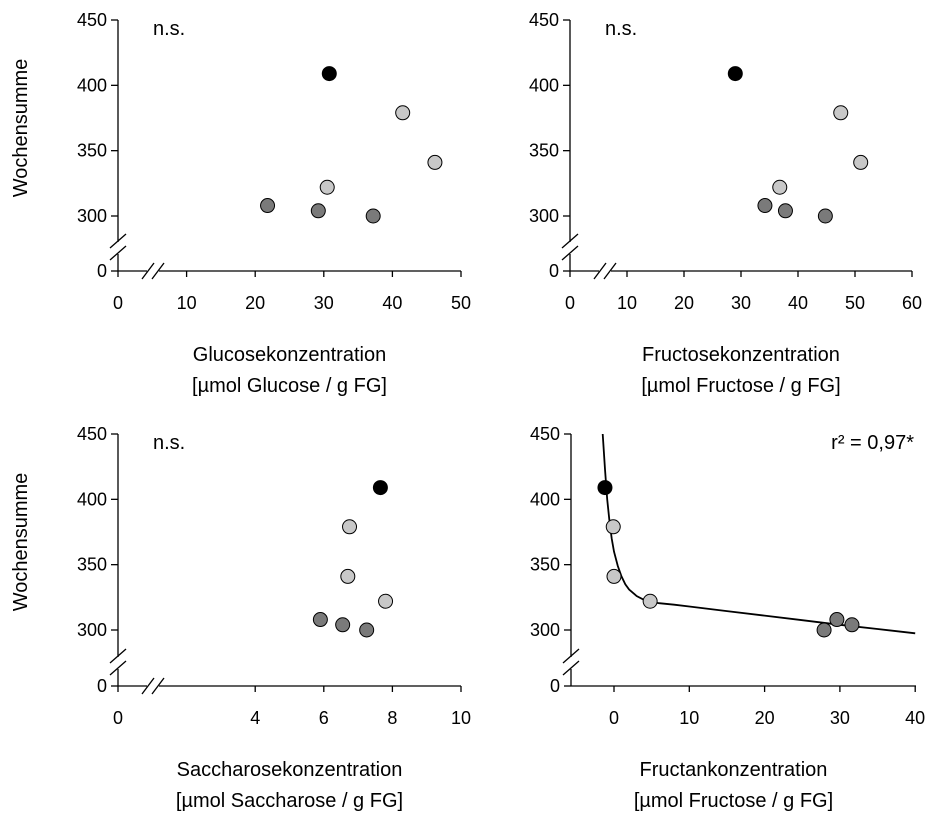 Image resolution: width=933 pixels, height=817 pixels. I want to click on x-axis-unit-label: [µmol Saccharose / g FG], so click(289, 801).